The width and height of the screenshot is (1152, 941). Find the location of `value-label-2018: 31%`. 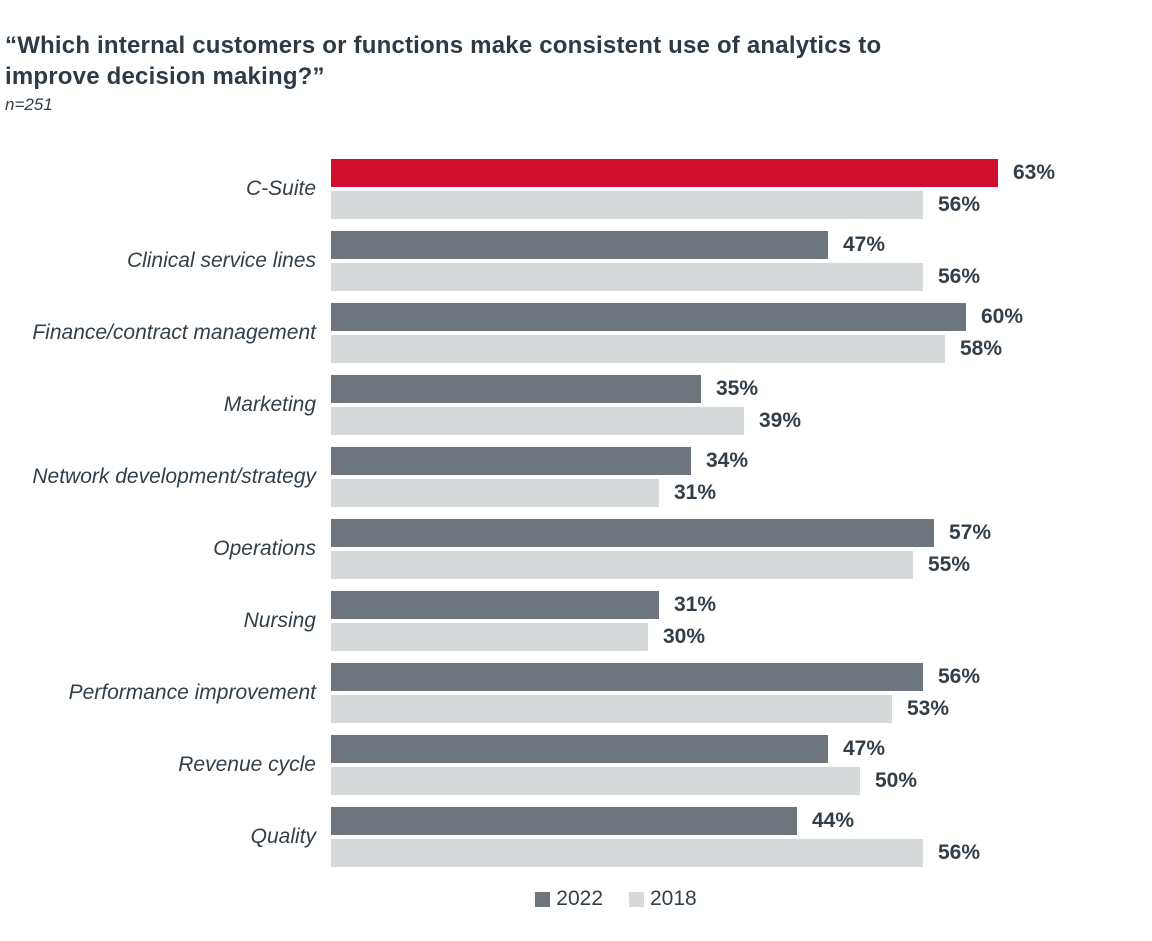

value-label-2018: 31% is located at coordinates (695, 492).